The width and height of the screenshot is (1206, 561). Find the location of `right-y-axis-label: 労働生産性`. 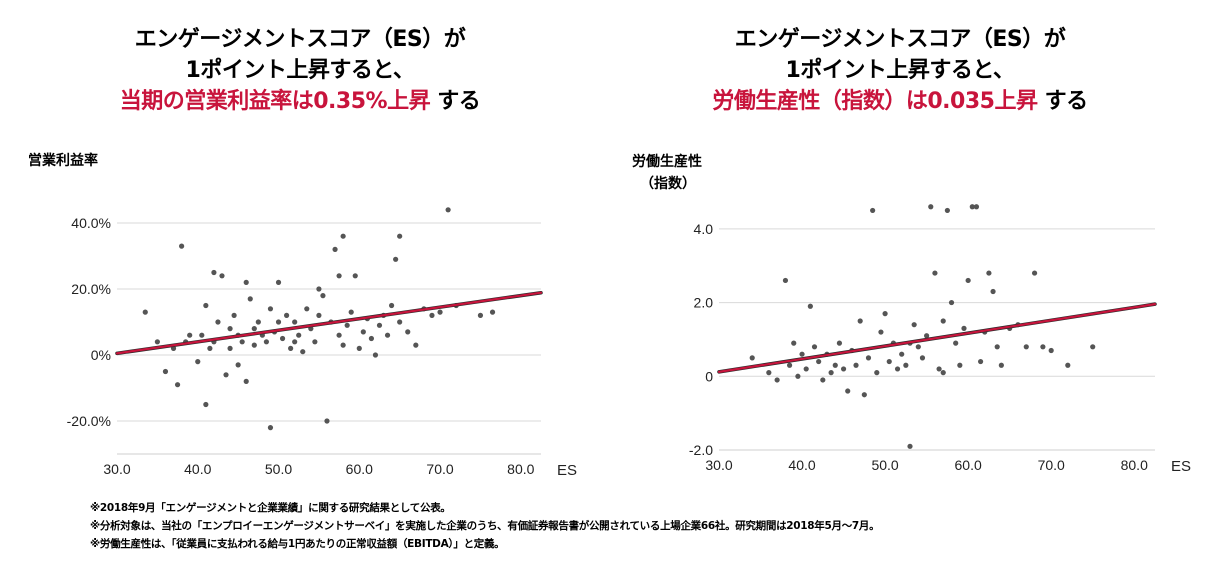

right-y-axis-label: 労働生産性 is located at coordinates (667, 162).